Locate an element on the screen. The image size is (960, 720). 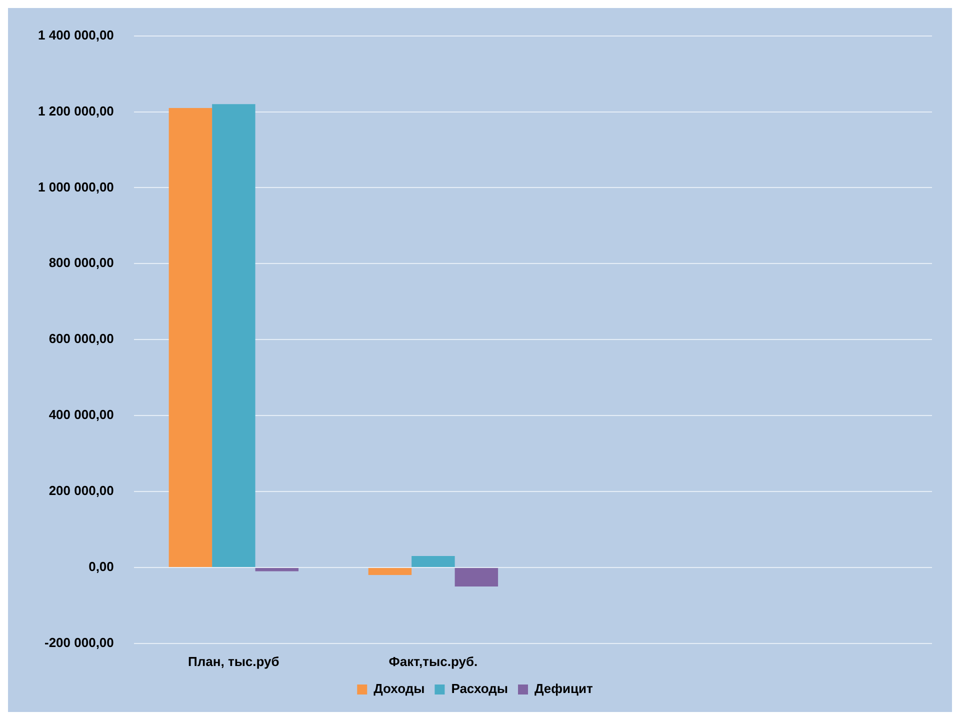
y-tick-label: 1 400 000,00 is located at coordinates (76, 34).